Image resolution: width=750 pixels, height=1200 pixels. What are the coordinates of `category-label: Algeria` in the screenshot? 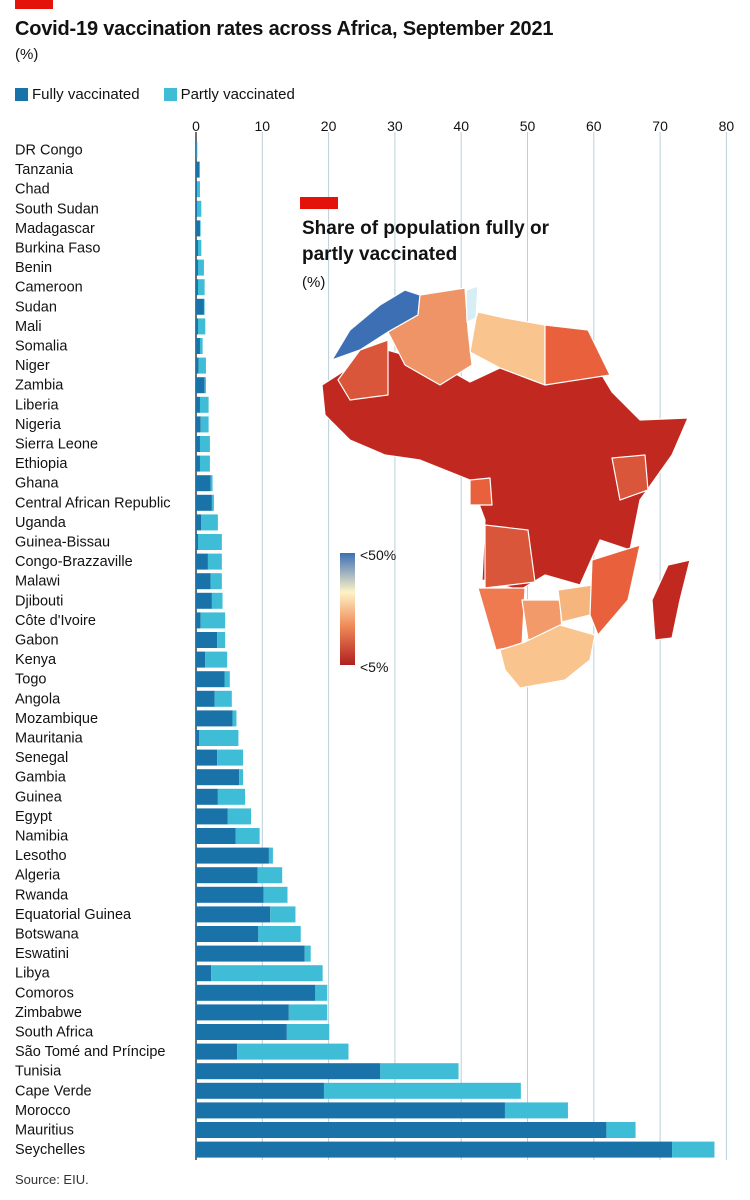 It's located at (38, 876).